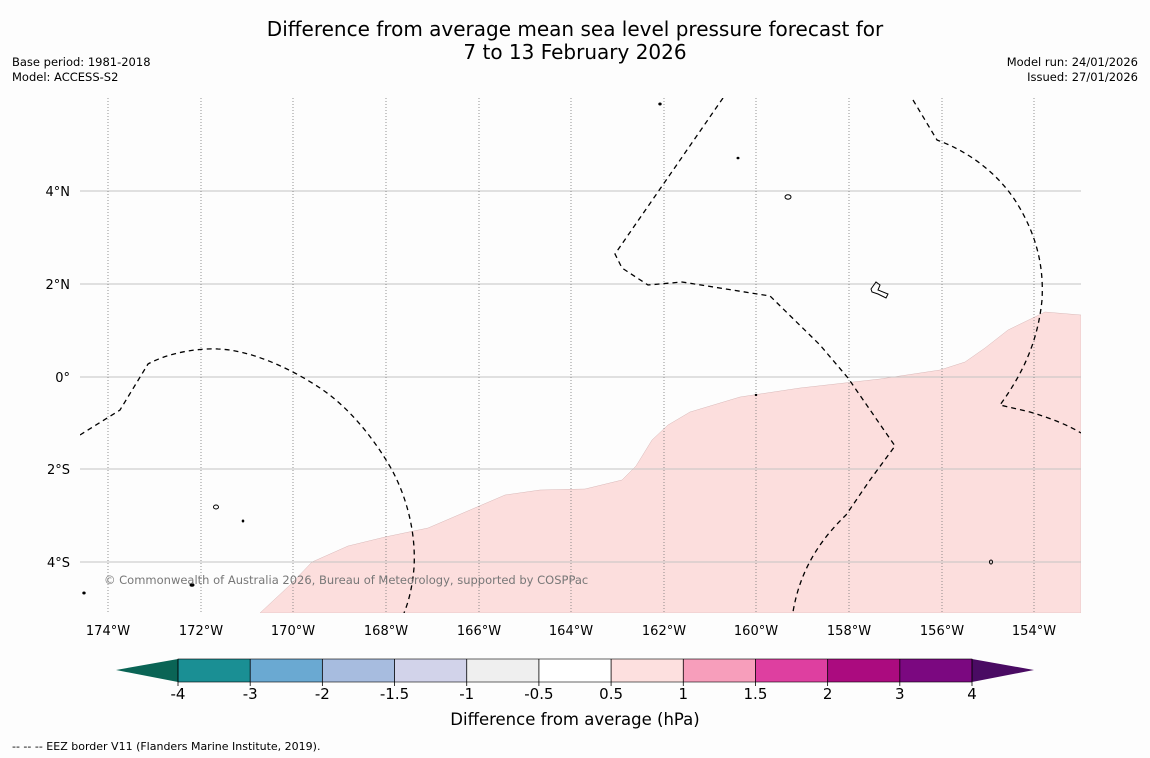  I want to click on colorbar-tick-label: -2, so click(322, 694).